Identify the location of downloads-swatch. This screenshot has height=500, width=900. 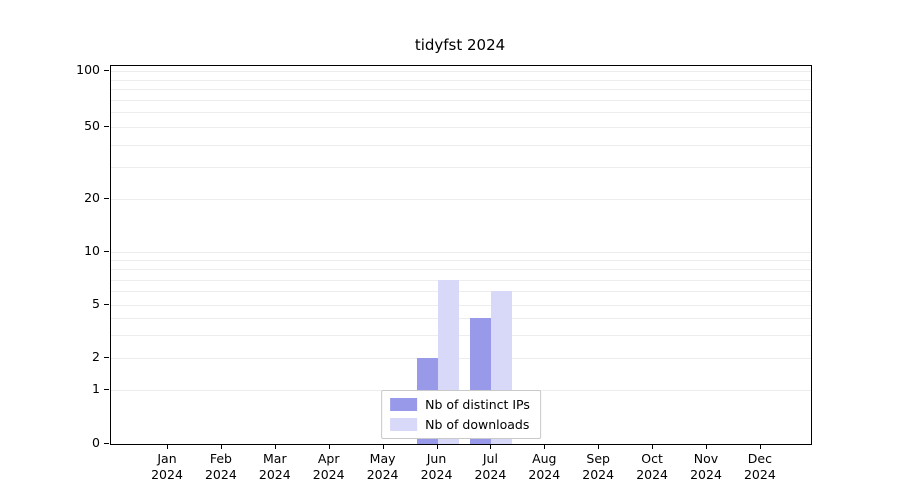
(404, 424).